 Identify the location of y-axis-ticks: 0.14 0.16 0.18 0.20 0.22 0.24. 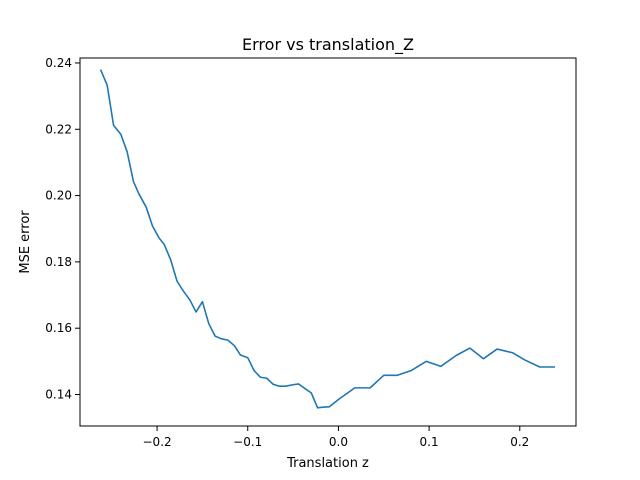
(62, 229).